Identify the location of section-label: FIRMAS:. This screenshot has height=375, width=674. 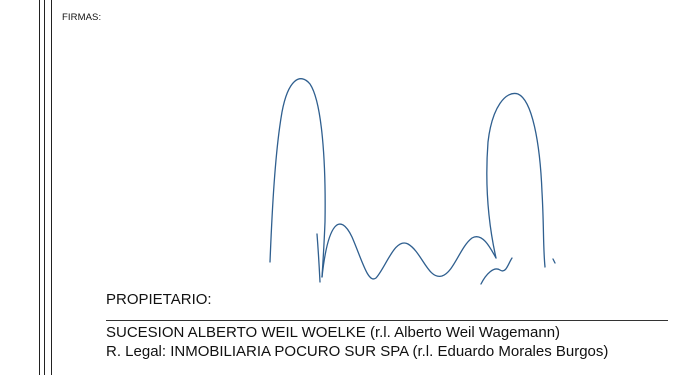
(82, 17).